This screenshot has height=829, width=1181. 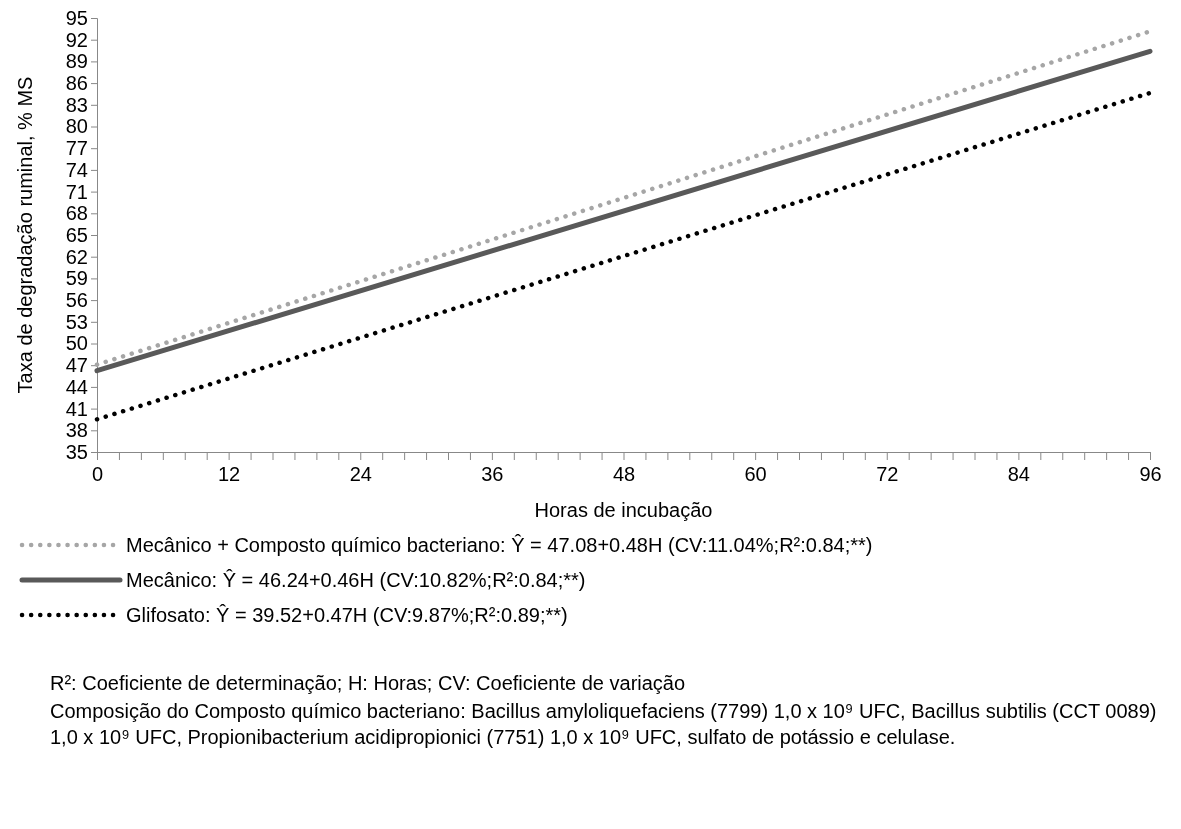 What do you see at coordinates (360, 474) in the screenshot?
I see `x-tick-label: 24` at bounding box center [360, 474].